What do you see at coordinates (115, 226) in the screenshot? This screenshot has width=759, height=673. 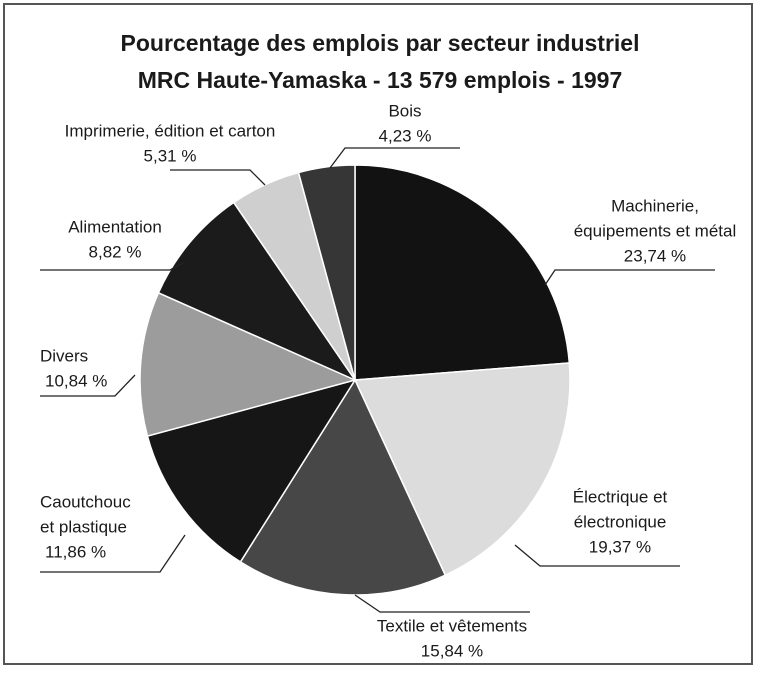 I see `slice-label: Alimentation` at bounding box center [115, 226].